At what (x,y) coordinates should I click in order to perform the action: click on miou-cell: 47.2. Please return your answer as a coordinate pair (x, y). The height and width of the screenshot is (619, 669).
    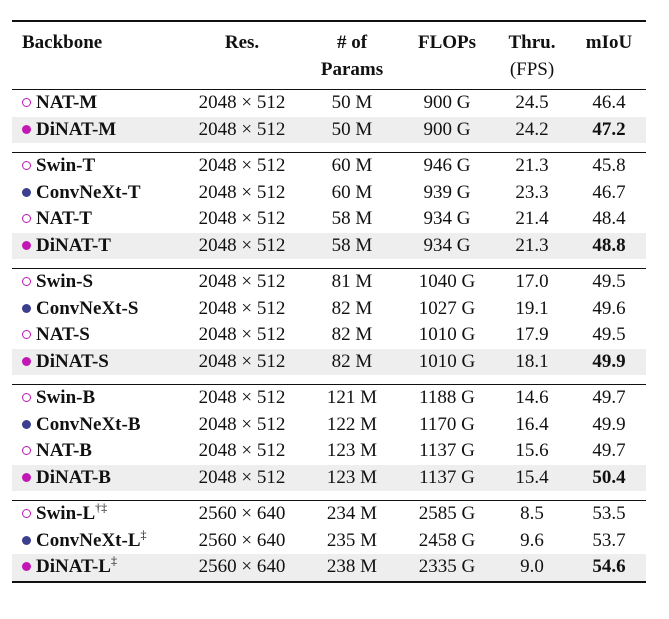
    Looking at the image, I should click on (609, 129).